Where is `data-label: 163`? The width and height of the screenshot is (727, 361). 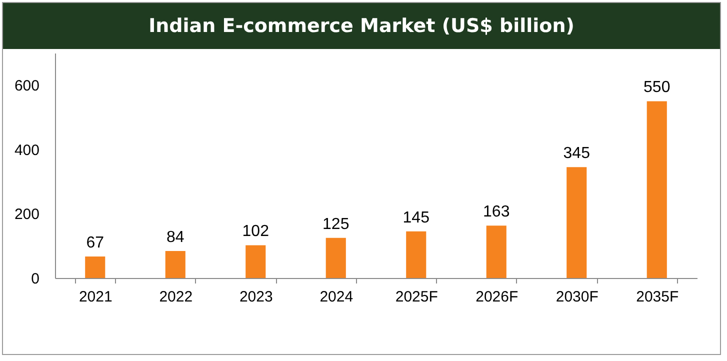 data-label: 163 is located at coordinates (496, 212).